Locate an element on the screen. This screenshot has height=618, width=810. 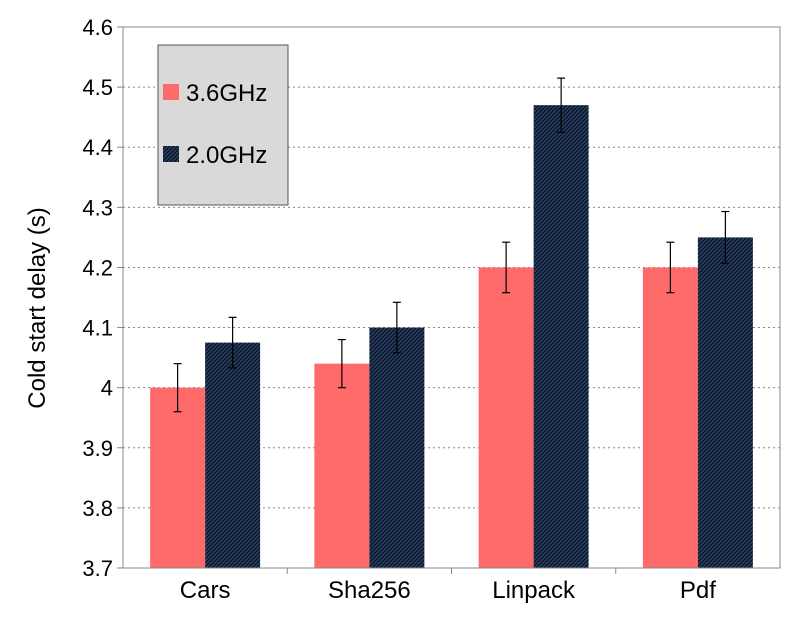
x-category-label: Linpack is located at coordinates (534, 590).